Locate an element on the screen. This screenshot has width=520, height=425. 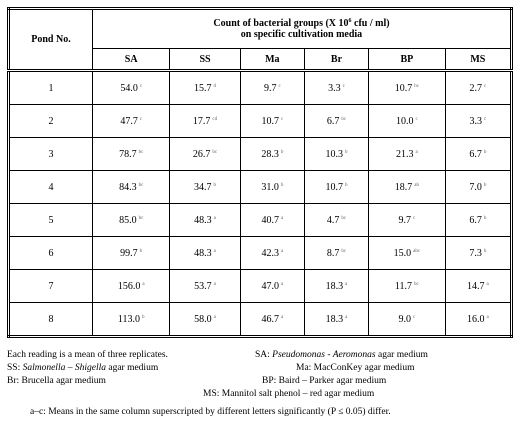
value-cell: 15.0 abc is located at coordinates (407, 253).